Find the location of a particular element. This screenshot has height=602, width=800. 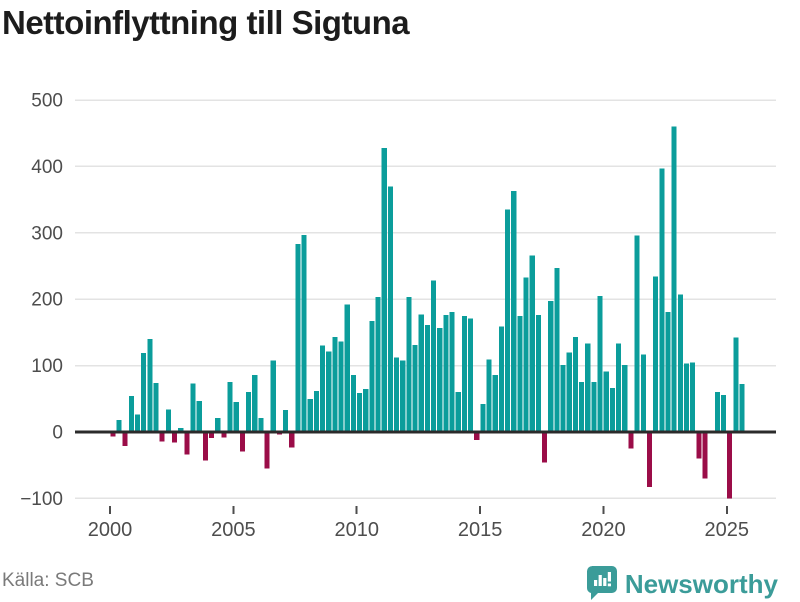

bar-2011-Q2 is located at coordinates (390, 309).